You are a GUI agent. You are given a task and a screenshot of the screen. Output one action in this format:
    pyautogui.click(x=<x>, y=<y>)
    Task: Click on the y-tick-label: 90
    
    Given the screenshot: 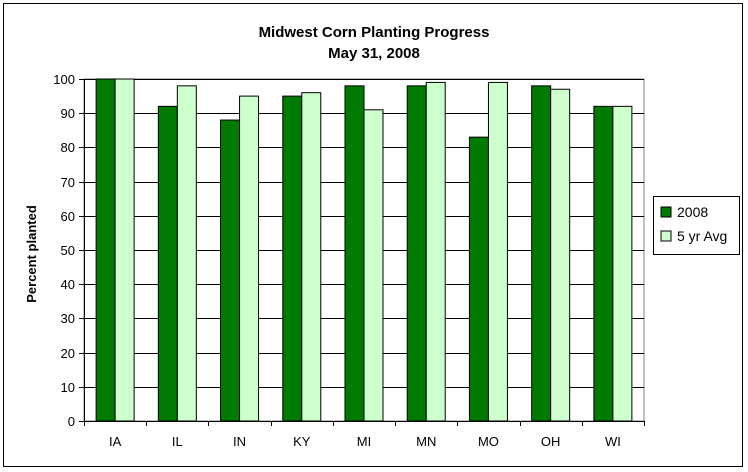 What is the action you would take?
    pyautogui.click(x=68, y=113)
    